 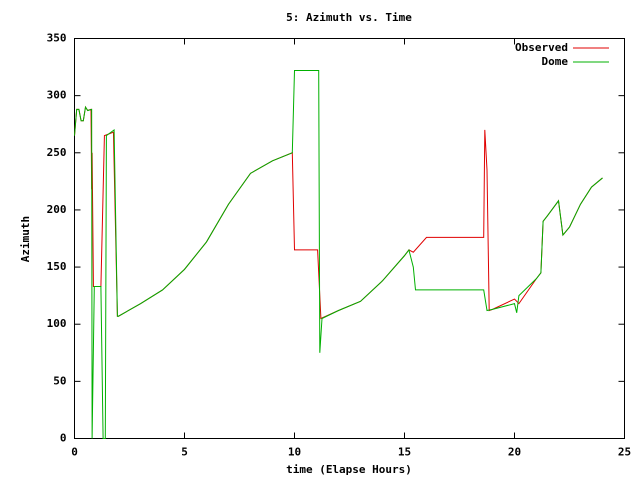 I want to click on x-tick-label: 10, so click(x=294, y=452).